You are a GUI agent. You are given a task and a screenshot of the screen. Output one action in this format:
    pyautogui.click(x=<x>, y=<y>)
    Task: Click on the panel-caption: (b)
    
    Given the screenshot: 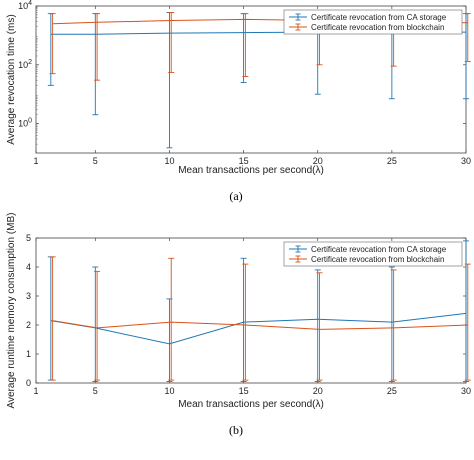 What is the action you would take?
    pyautogui.click(x=236, y=430)
    